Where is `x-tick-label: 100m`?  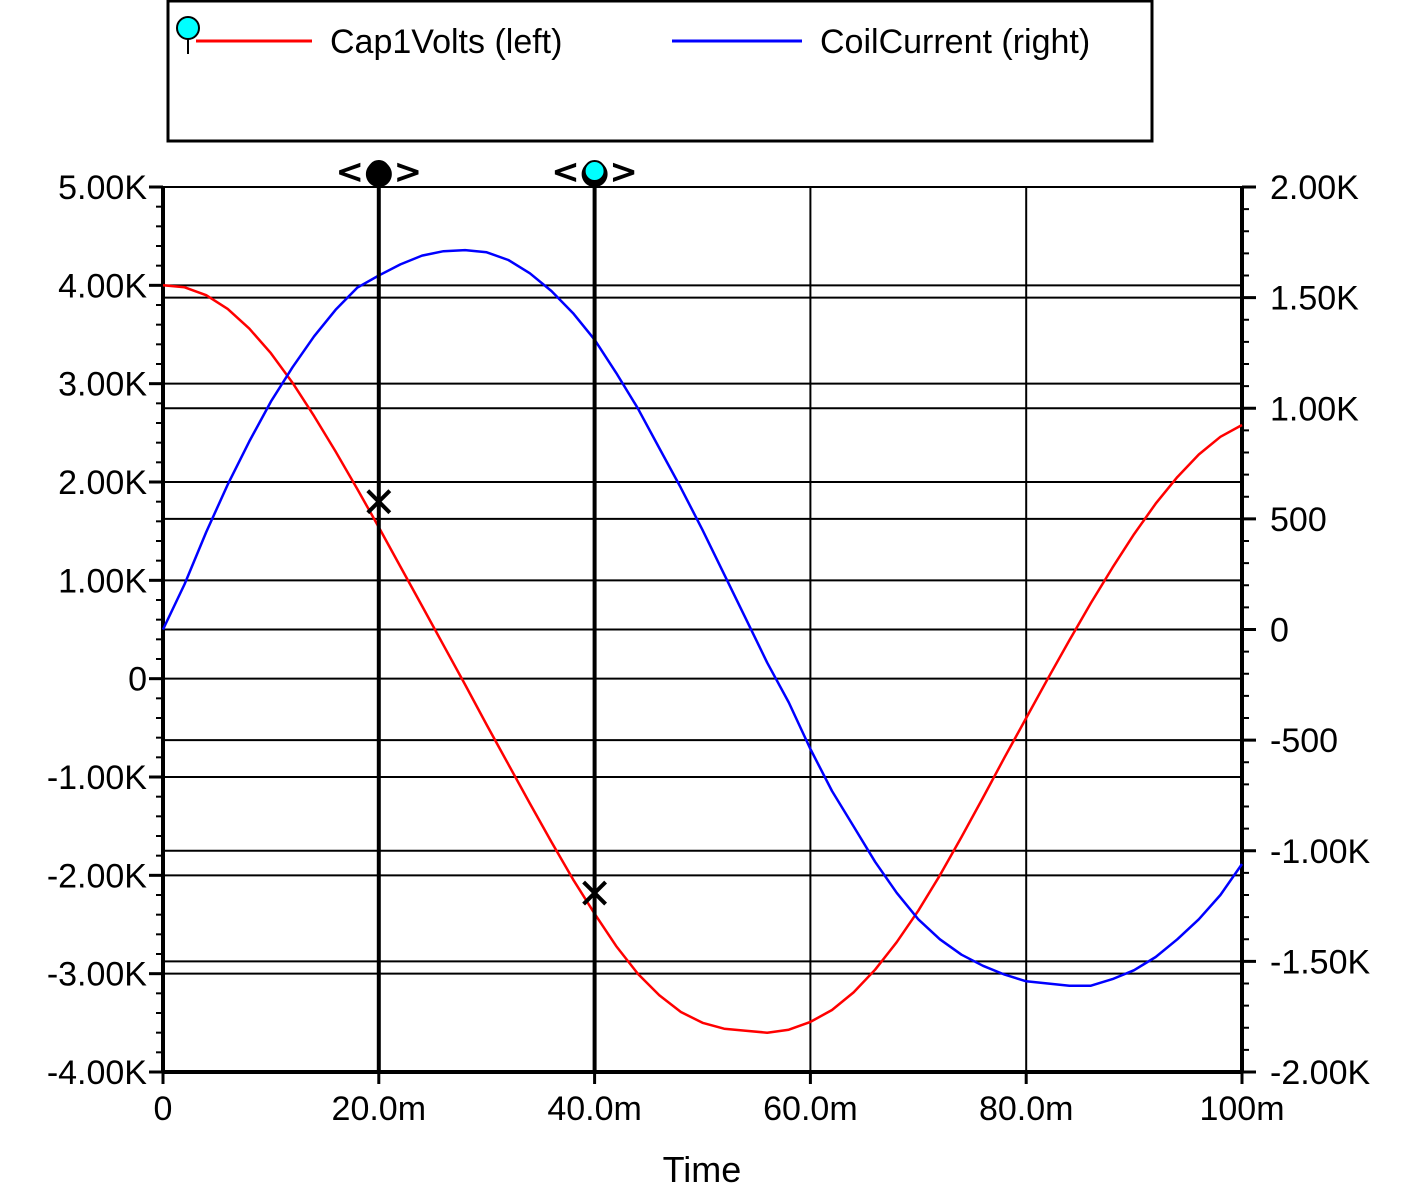
x-tick-label: 100m is located at coordinates (1241, 1109).